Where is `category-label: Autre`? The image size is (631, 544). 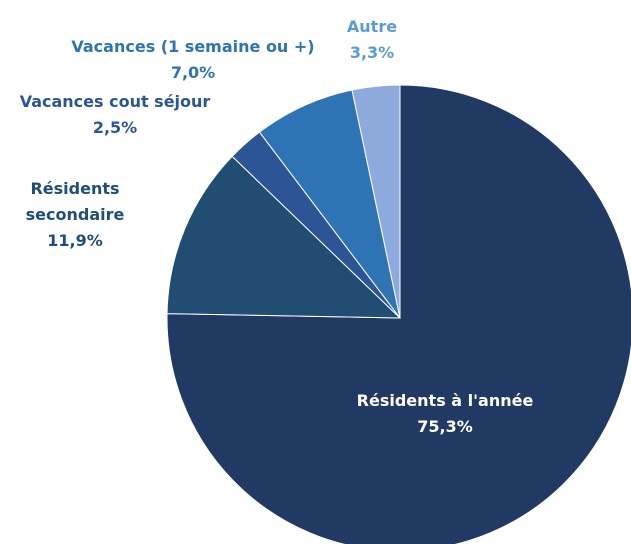 category-label: Autre is located at coordinates (372, 26).